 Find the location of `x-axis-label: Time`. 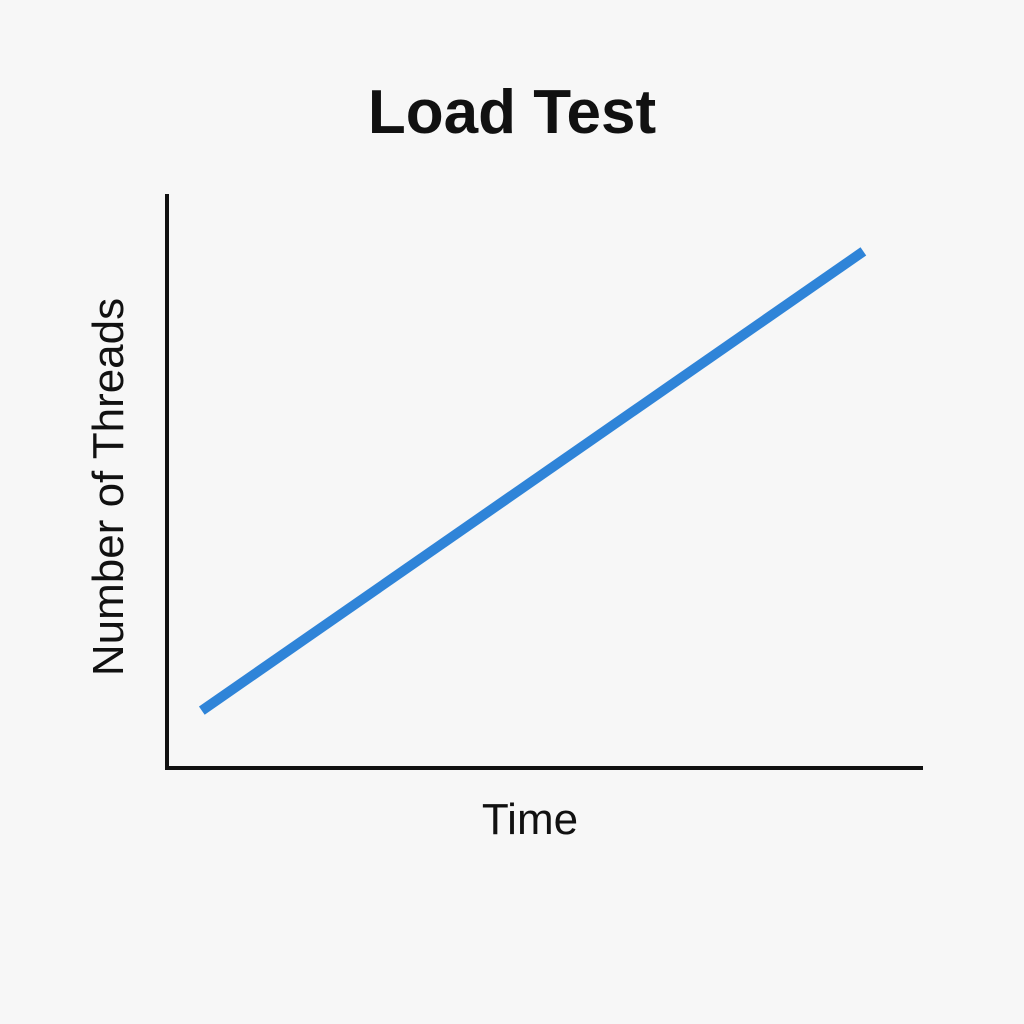

x-axis-label: Time is located at coordinates (530, 819).